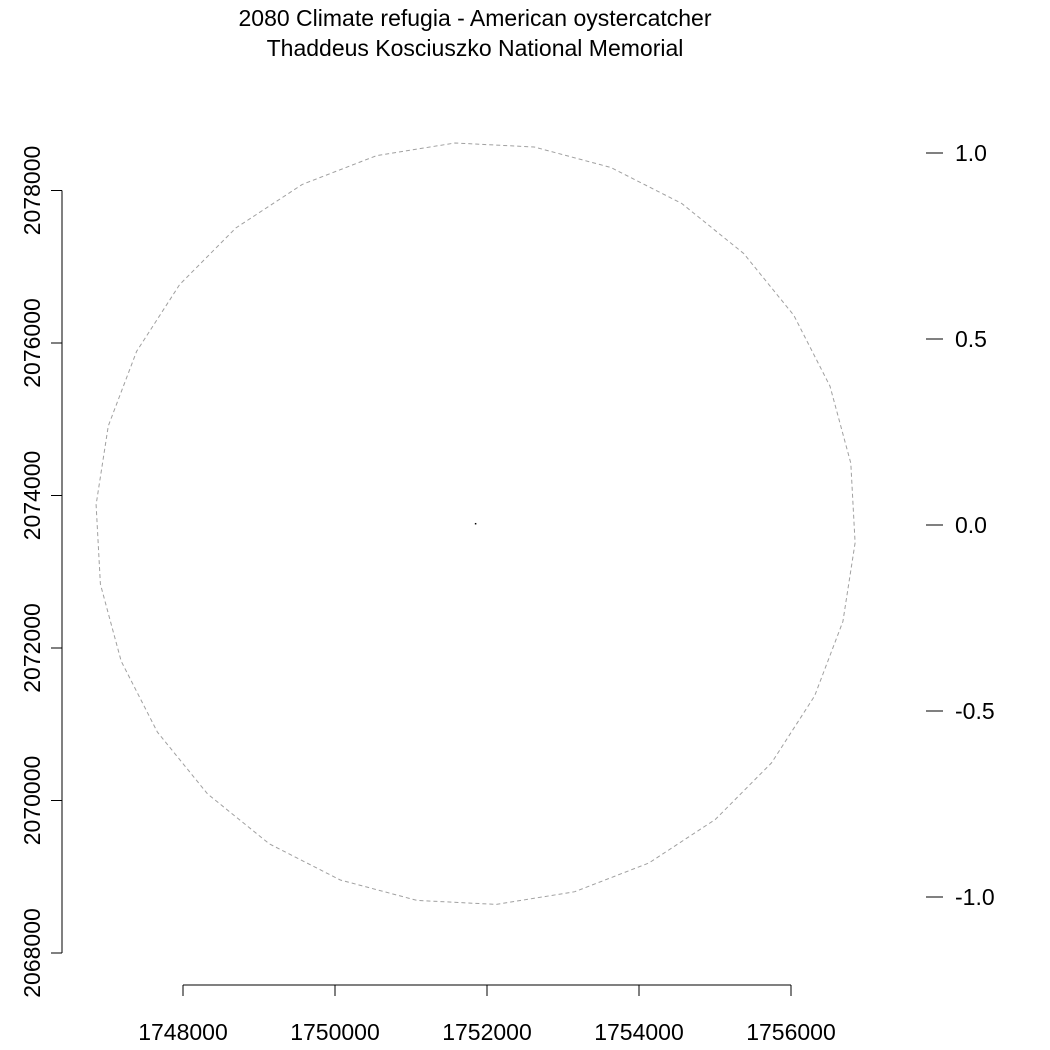 Image resolution: width=1050 pixels, height=1050 pixels. I want to click on x-tick-label: 1754000, so click(639, 1032).